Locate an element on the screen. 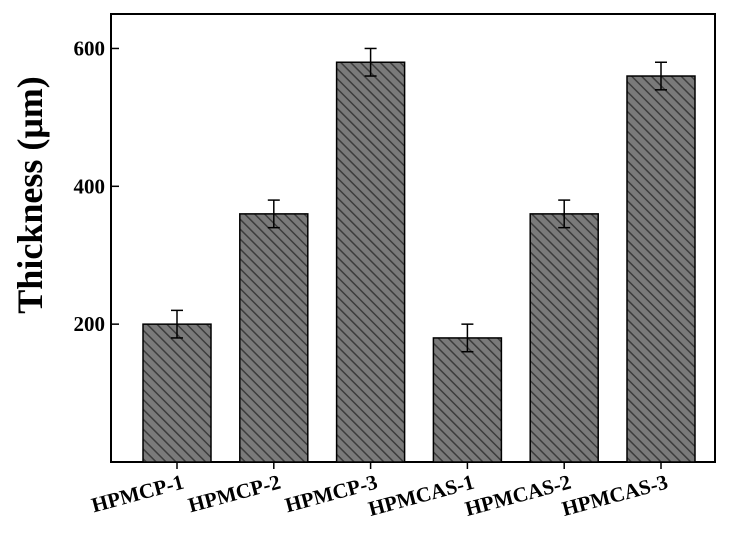  x-tick-label: HPMCAS-3 is located at coordinates (614, 495).